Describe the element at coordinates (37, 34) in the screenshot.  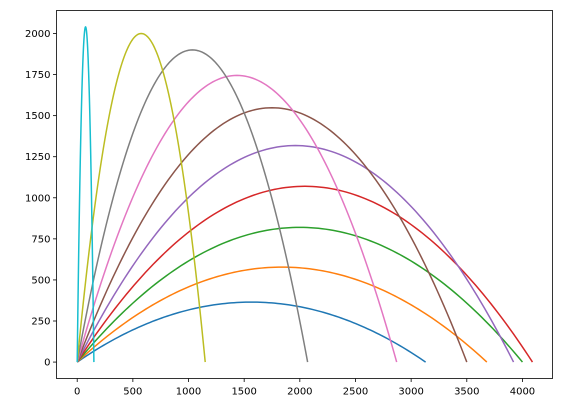
I see `y-tick-label: 2000` at that location.